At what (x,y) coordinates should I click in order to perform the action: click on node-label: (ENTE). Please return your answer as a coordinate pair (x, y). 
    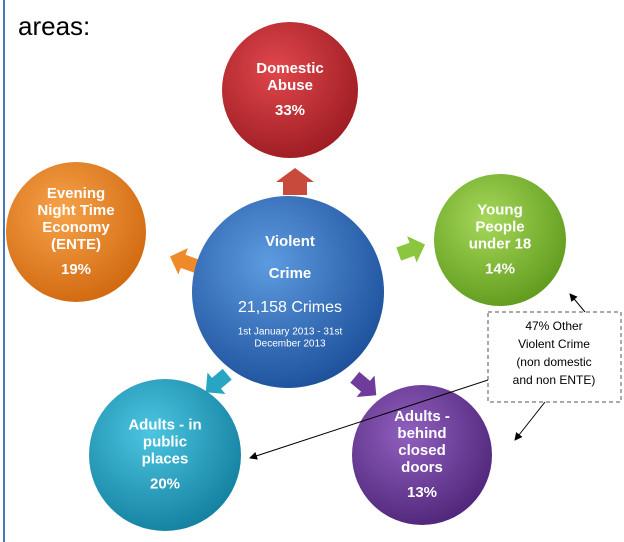
    Looking at the image, I should click on (76, 244).